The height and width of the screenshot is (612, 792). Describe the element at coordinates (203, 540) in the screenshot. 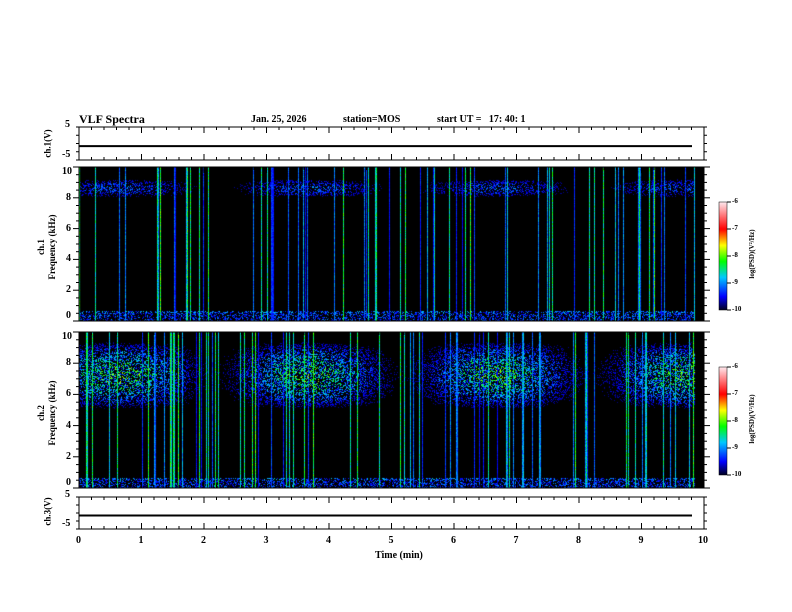

I see `x-tick-label: 2` at that location.